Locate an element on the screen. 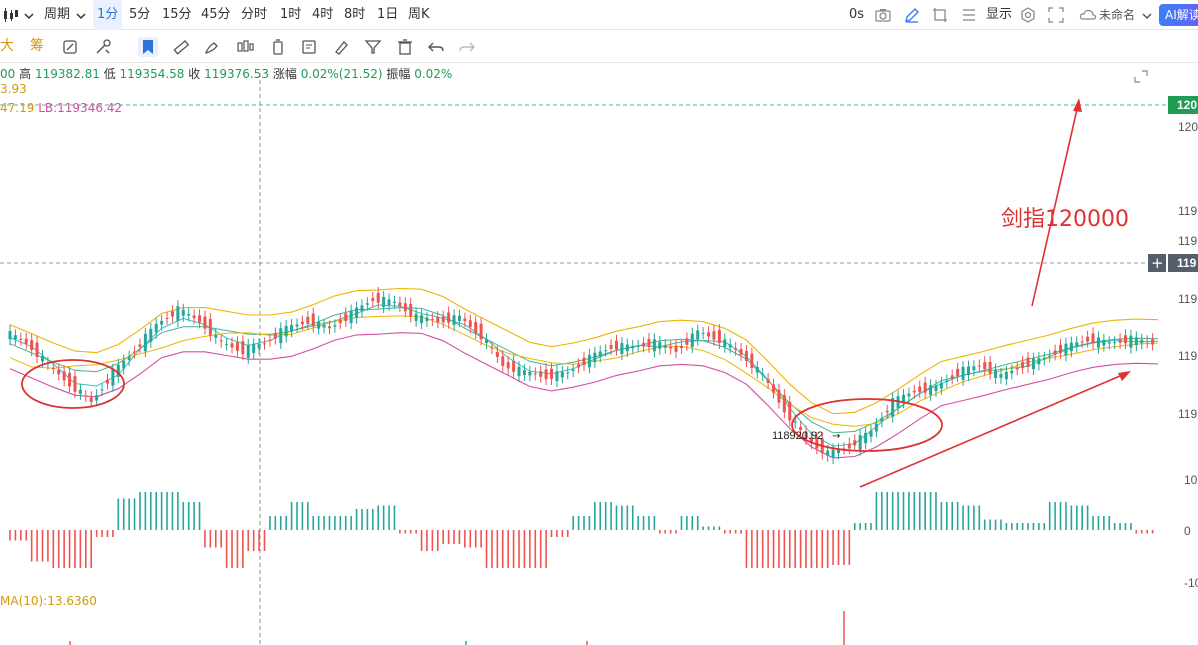  fullscreen-icon is located at coordinates (1056, 15).